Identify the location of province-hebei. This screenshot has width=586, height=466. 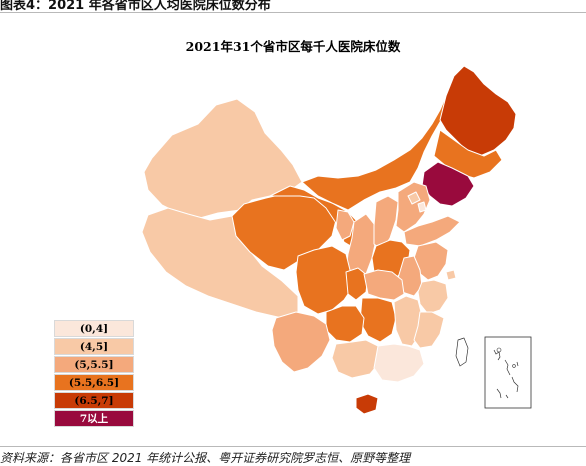
(413, 207).